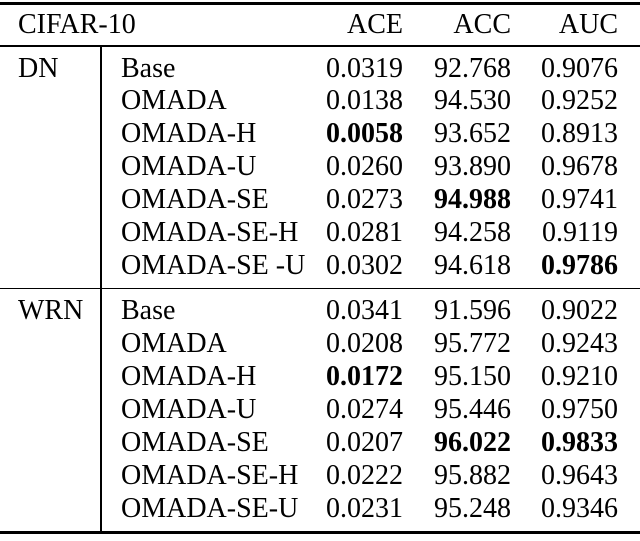 The image size is (640, 541). I want to click on dataset-title-cell: CIFAR-10, so click(148, 25).